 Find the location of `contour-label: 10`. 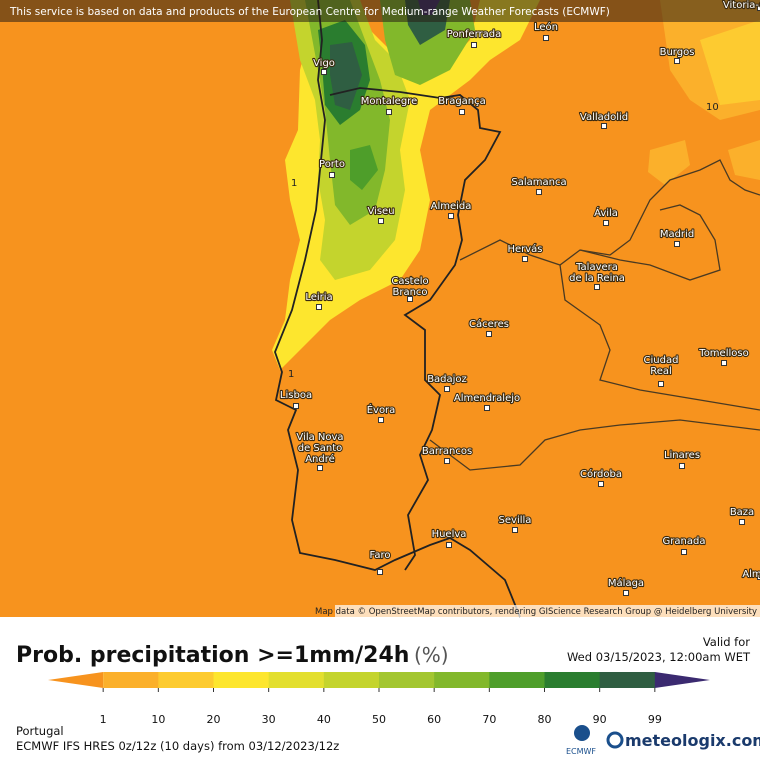

contour-label: 10 is located at coordinates (712, 107).